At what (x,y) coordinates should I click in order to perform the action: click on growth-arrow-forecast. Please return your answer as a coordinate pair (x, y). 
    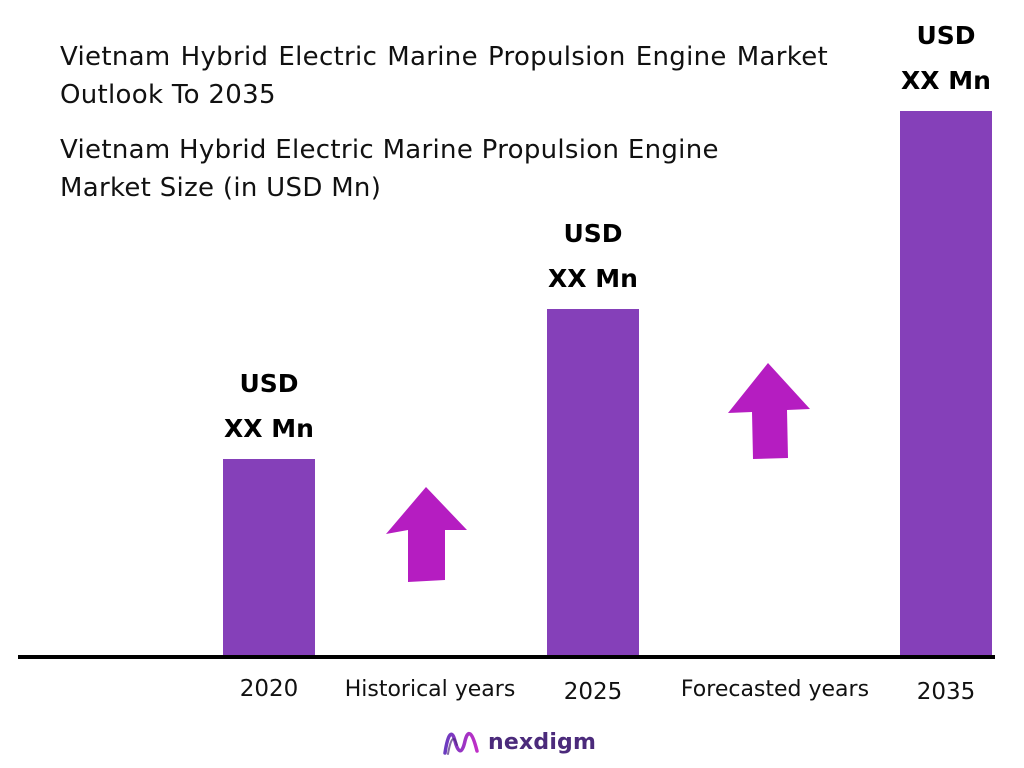
    Looking at the image, I should click on (769, 411).